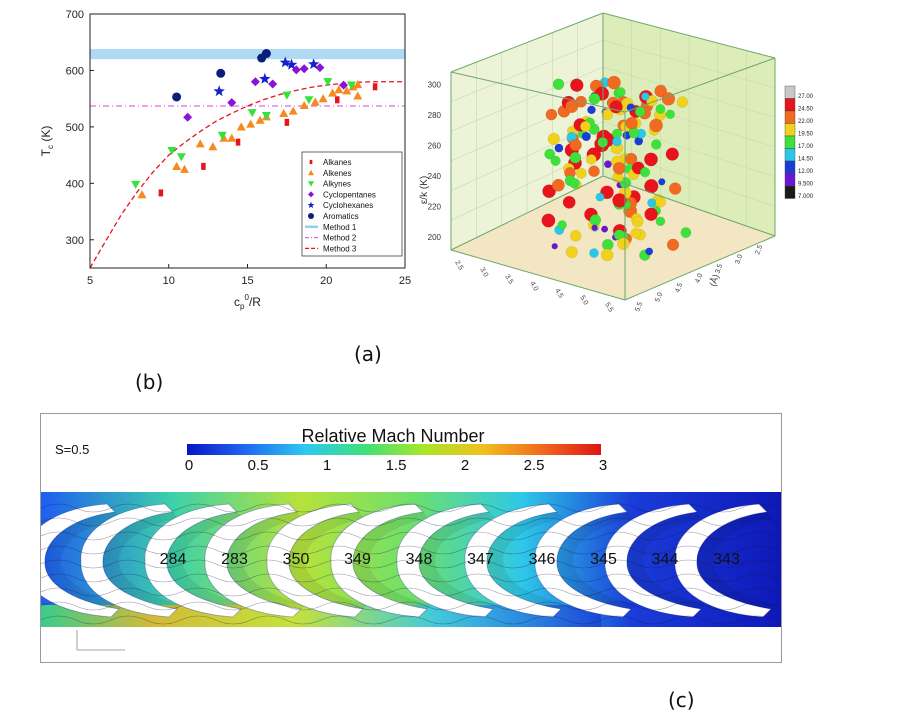  What do you see at coordinates (806, 160) in the screenshot?
I see `colorbar-label: 14.50` at bounding box center [806, 160].